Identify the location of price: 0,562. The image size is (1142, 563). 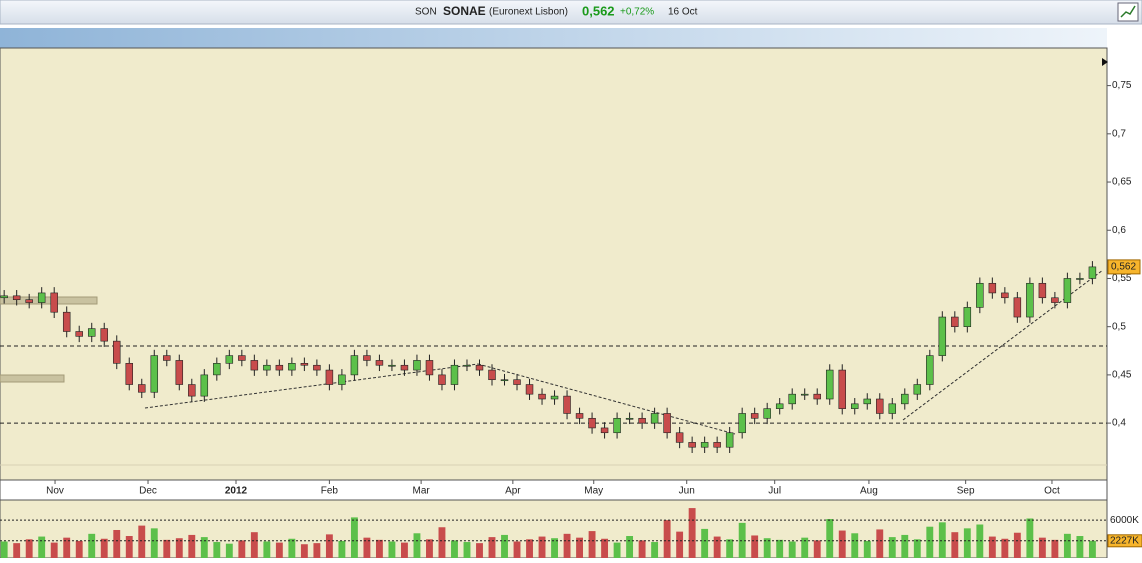
(598, 10).